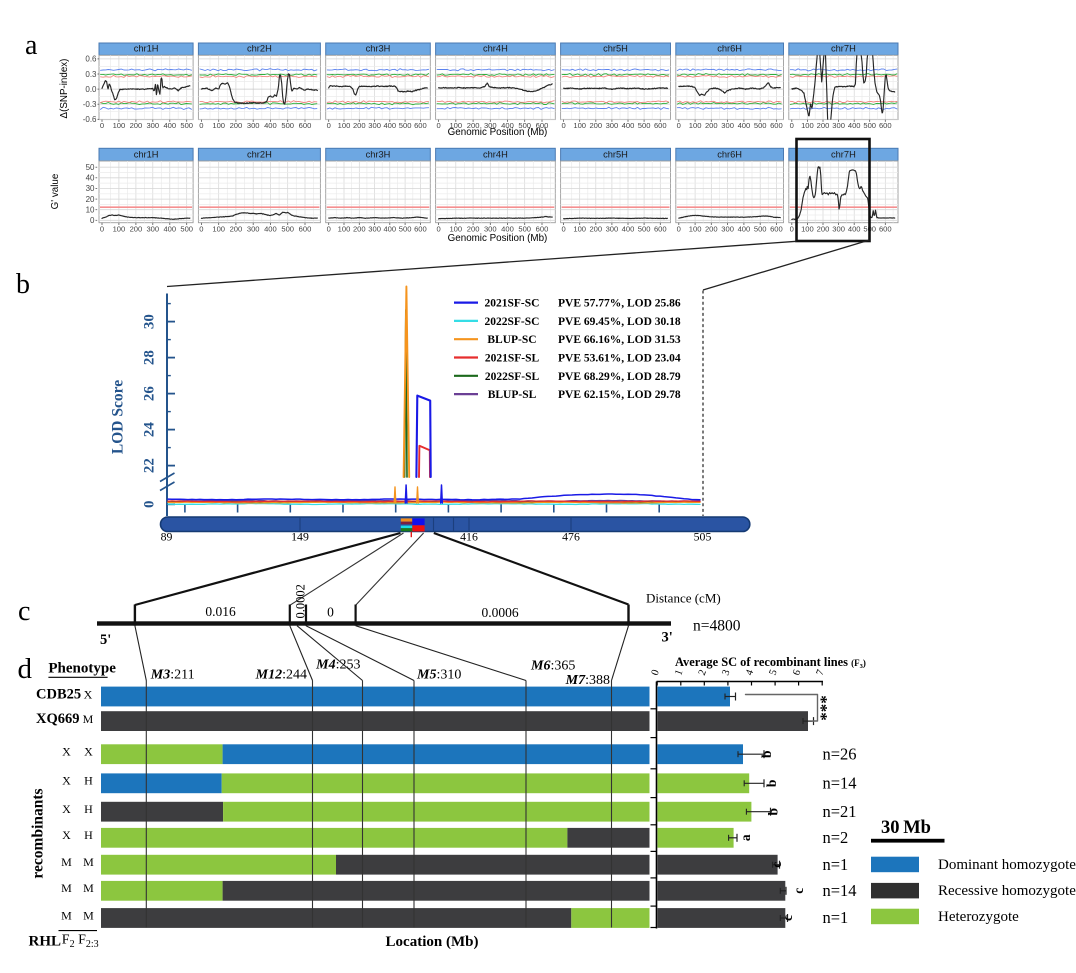  I want to click on svg-text: 50, so click(90, 167).